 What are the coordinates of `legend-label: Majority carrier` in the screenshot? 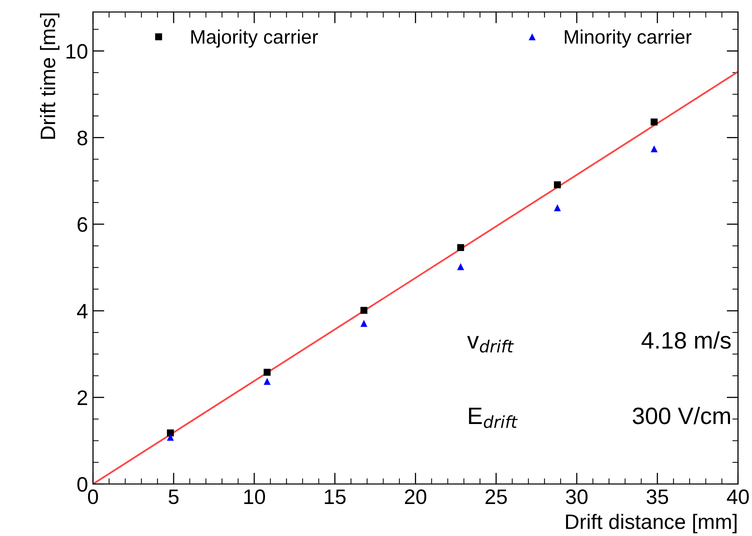 It's located at (254, 39).